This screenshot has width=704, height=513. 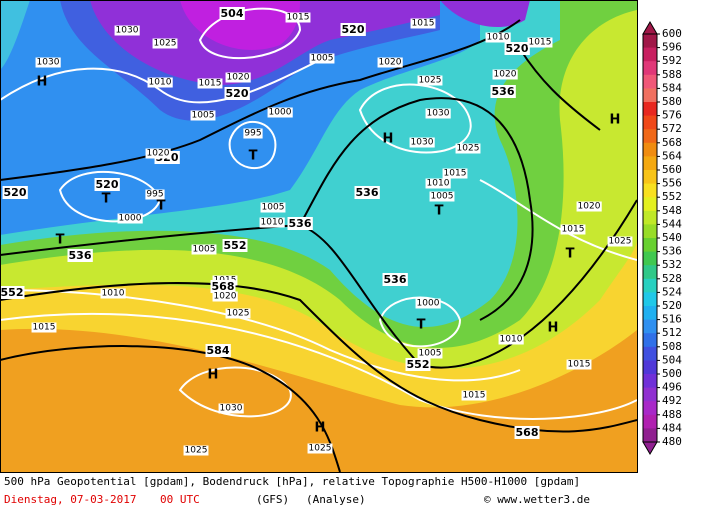 I want to click on height-label: 504, so click(x=232, y=13).